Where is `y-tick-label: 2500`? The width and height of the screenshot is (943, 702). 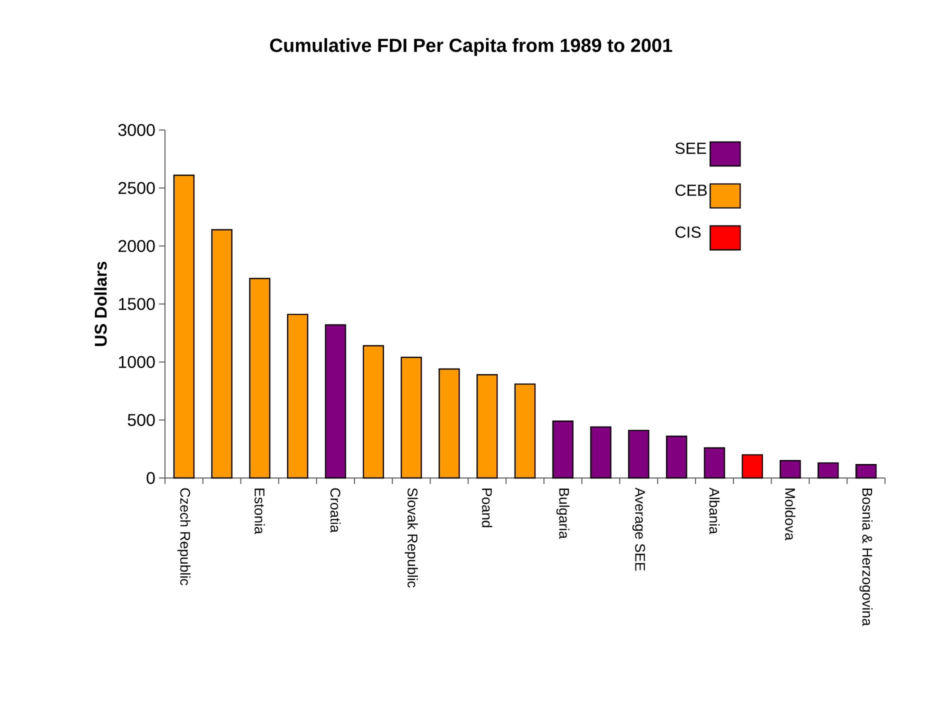 y-tick-label: 2500 is located at coordinates (136, 188).